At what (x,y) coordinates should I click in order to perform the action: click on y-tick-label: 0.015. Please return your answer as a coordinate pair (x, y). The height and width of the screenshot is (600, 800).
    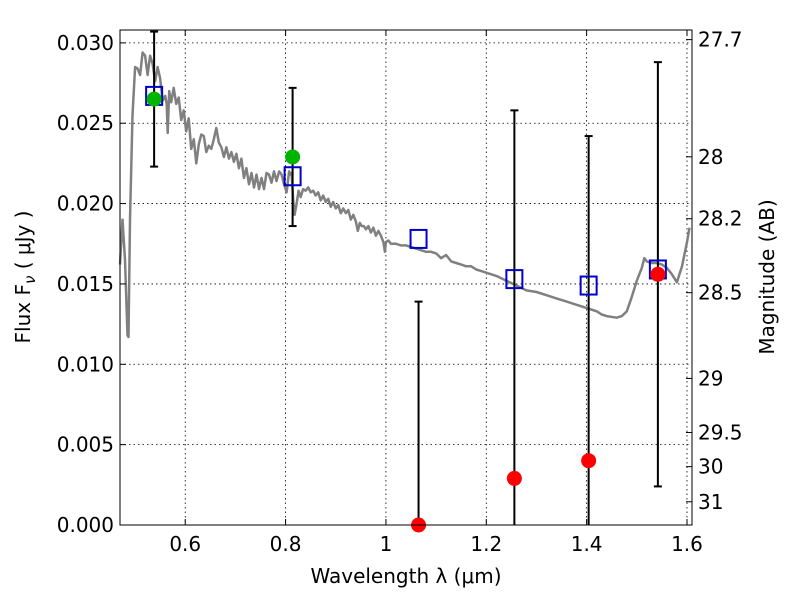
    Looking at the image, I should click on (85, 284).